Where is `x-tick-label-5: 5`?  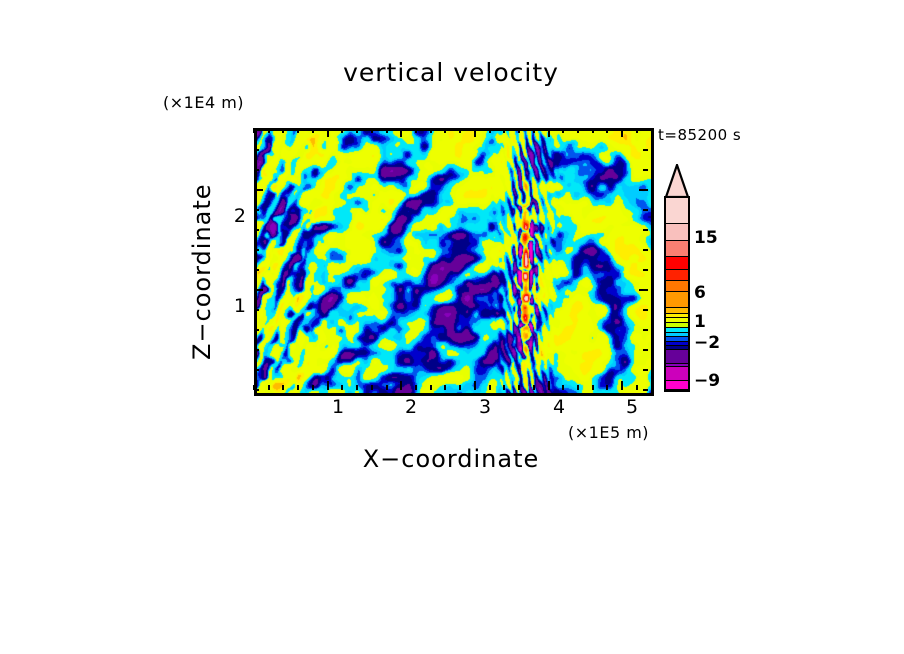 x-tick-label-5: 5 is located at coordinates (632, 407).